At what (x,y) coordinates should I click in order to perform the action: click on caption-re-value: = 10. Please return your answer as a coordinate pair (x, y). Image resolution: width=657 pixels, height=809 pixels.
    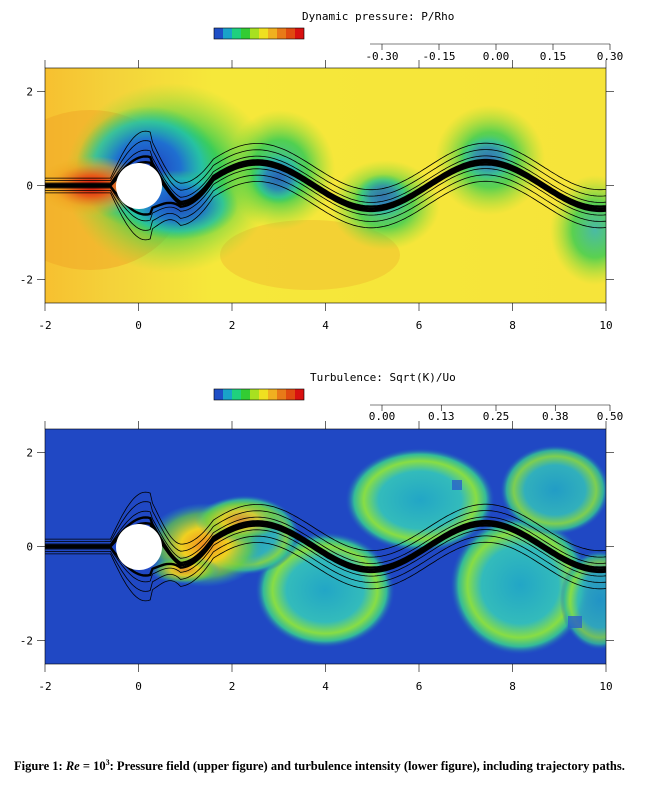
    Looking at the image, I should click on (94, 766).